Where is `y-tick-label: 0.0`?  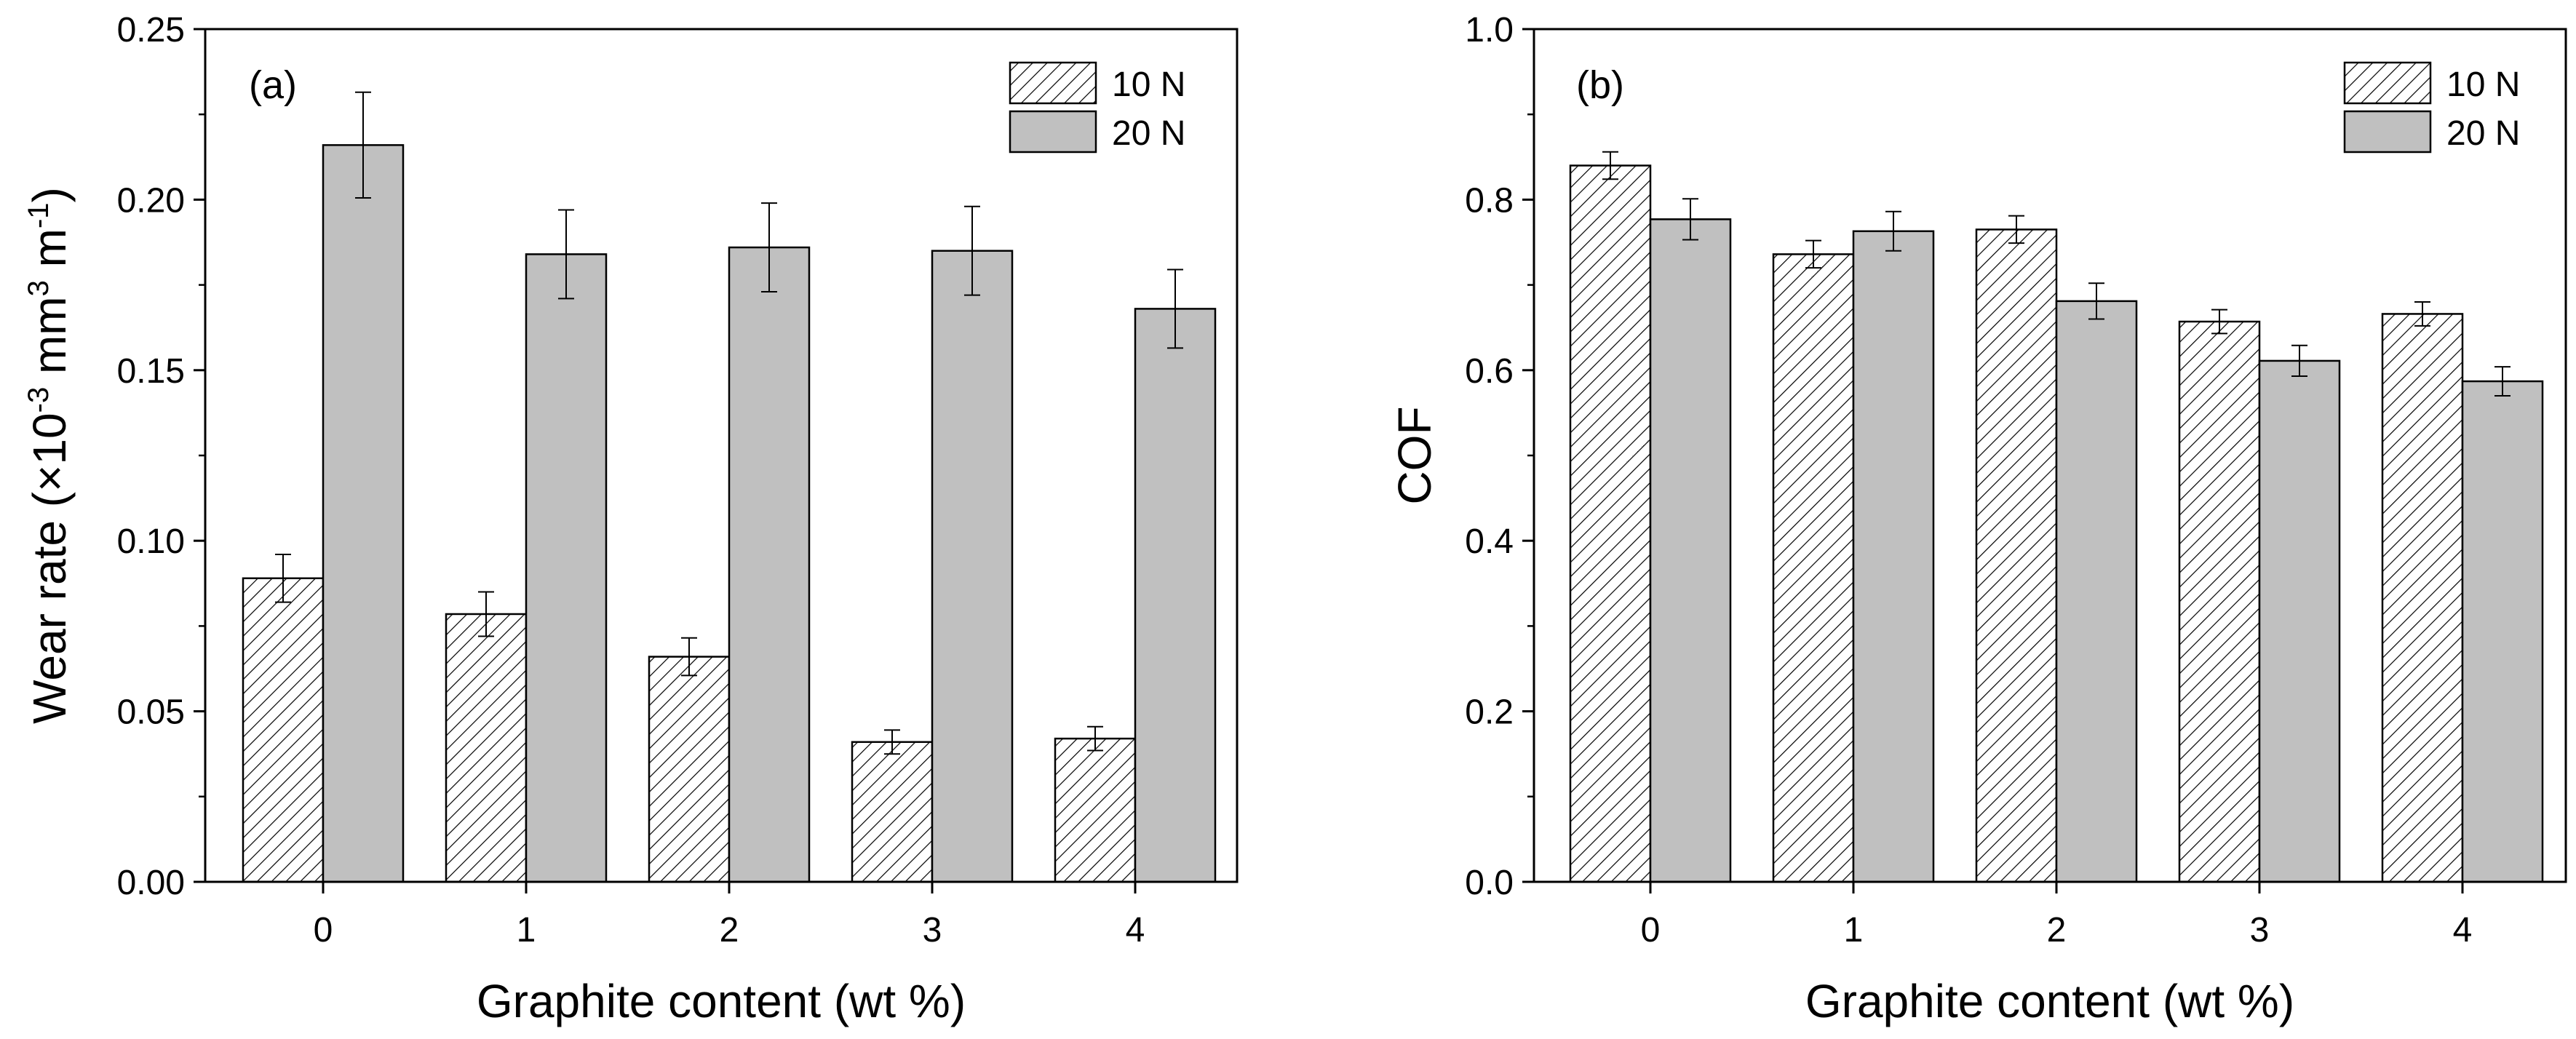 y-tick-label: 0.0 is located at coordinates (1489, 883).